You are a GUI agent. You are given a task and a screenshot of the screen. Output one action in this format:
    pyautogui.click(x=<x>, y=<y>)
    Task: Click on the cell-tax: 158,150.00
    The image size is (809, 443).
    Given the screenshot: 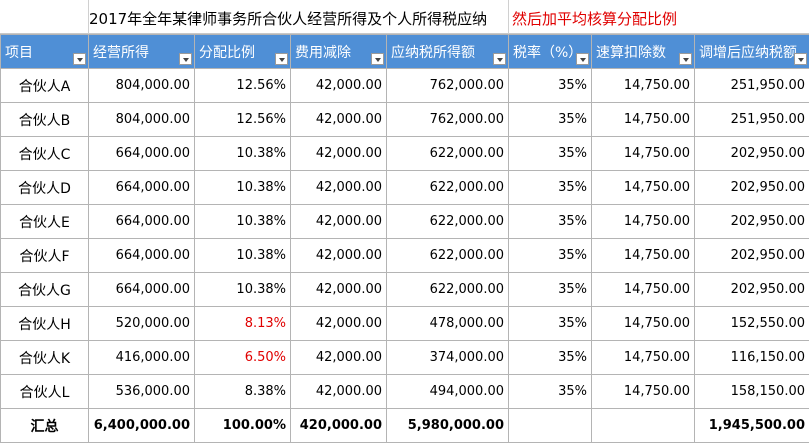 What is the action you would take?
    pyautogui.click(x=751, y=391)
    